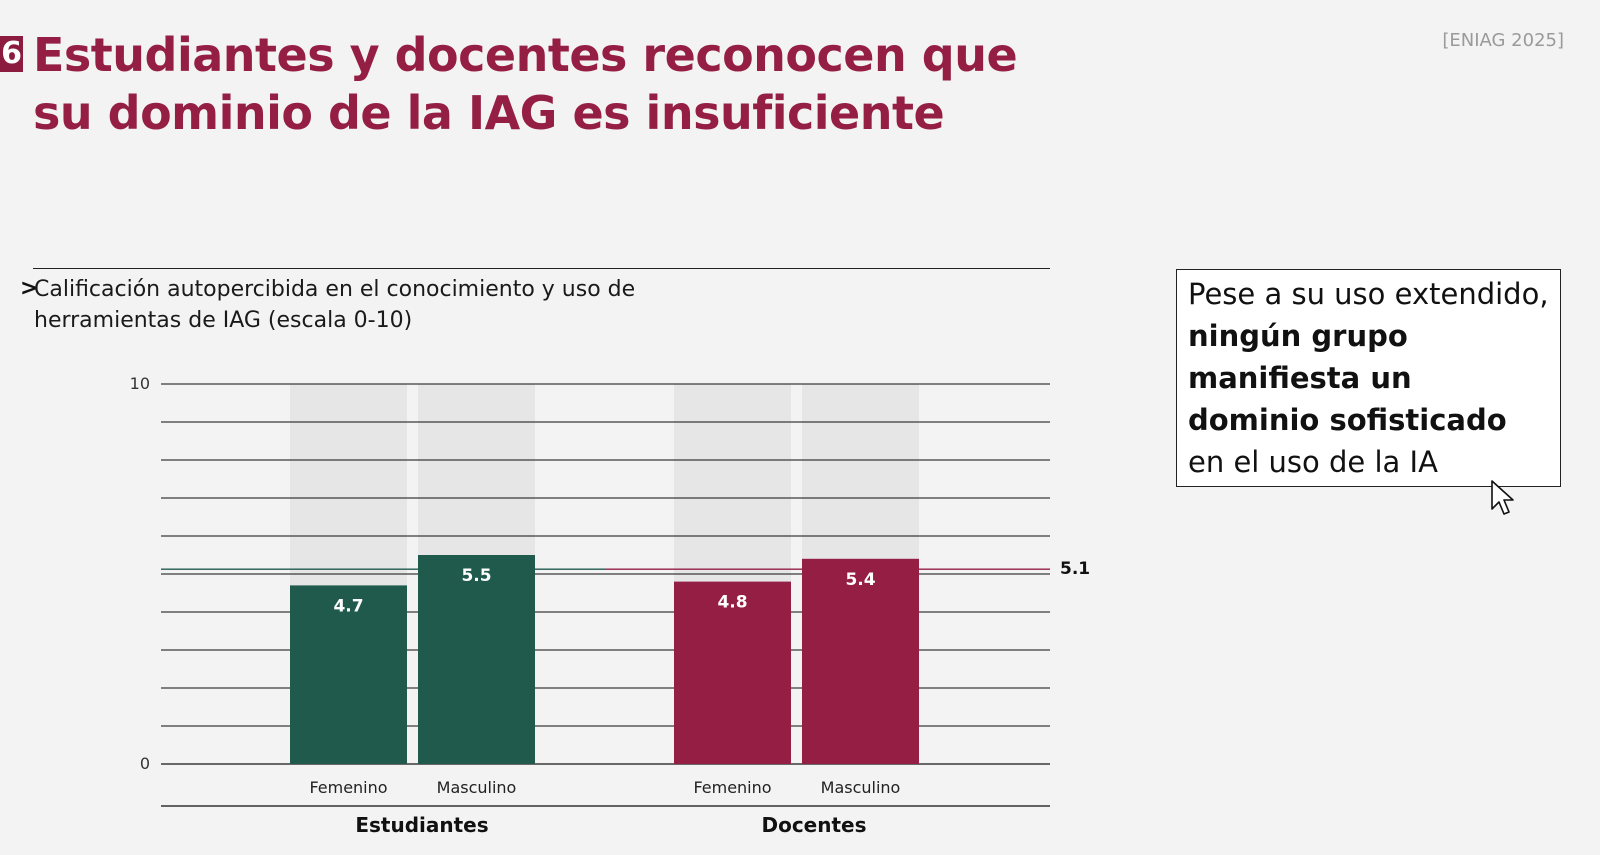 This screenshot has width=1600, height=855. Describe the element at coordinates (11, 54) in the screenshot. I see `slide-number: 6` at that location.